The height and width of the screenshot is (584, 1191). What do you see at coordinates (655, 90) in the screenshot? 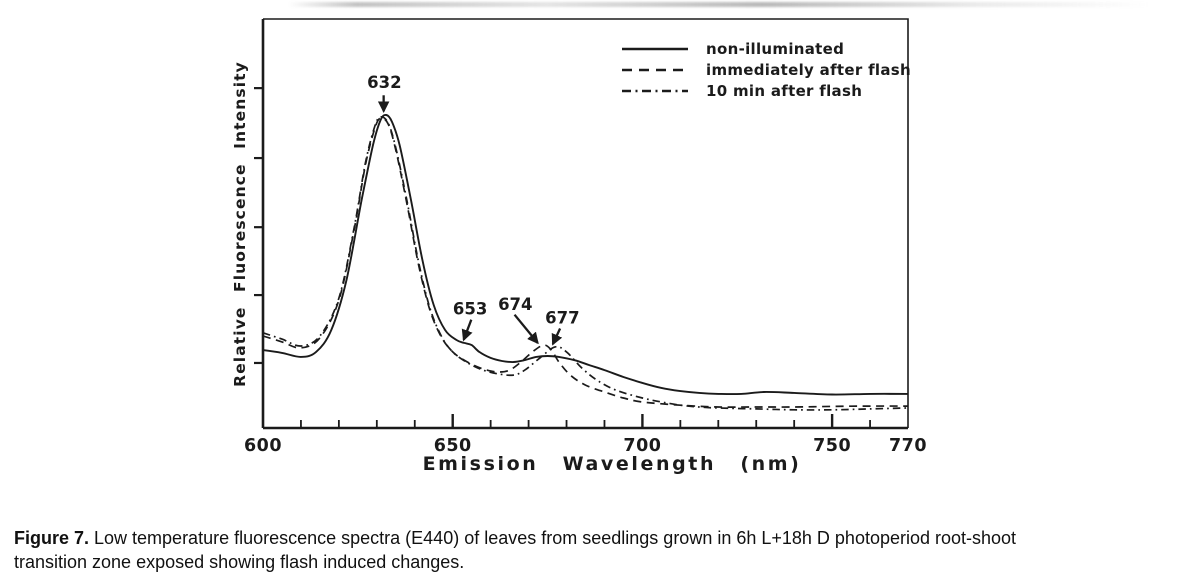
I see `legend-line-sample-dash-dot` at bounding box center [655, 90].